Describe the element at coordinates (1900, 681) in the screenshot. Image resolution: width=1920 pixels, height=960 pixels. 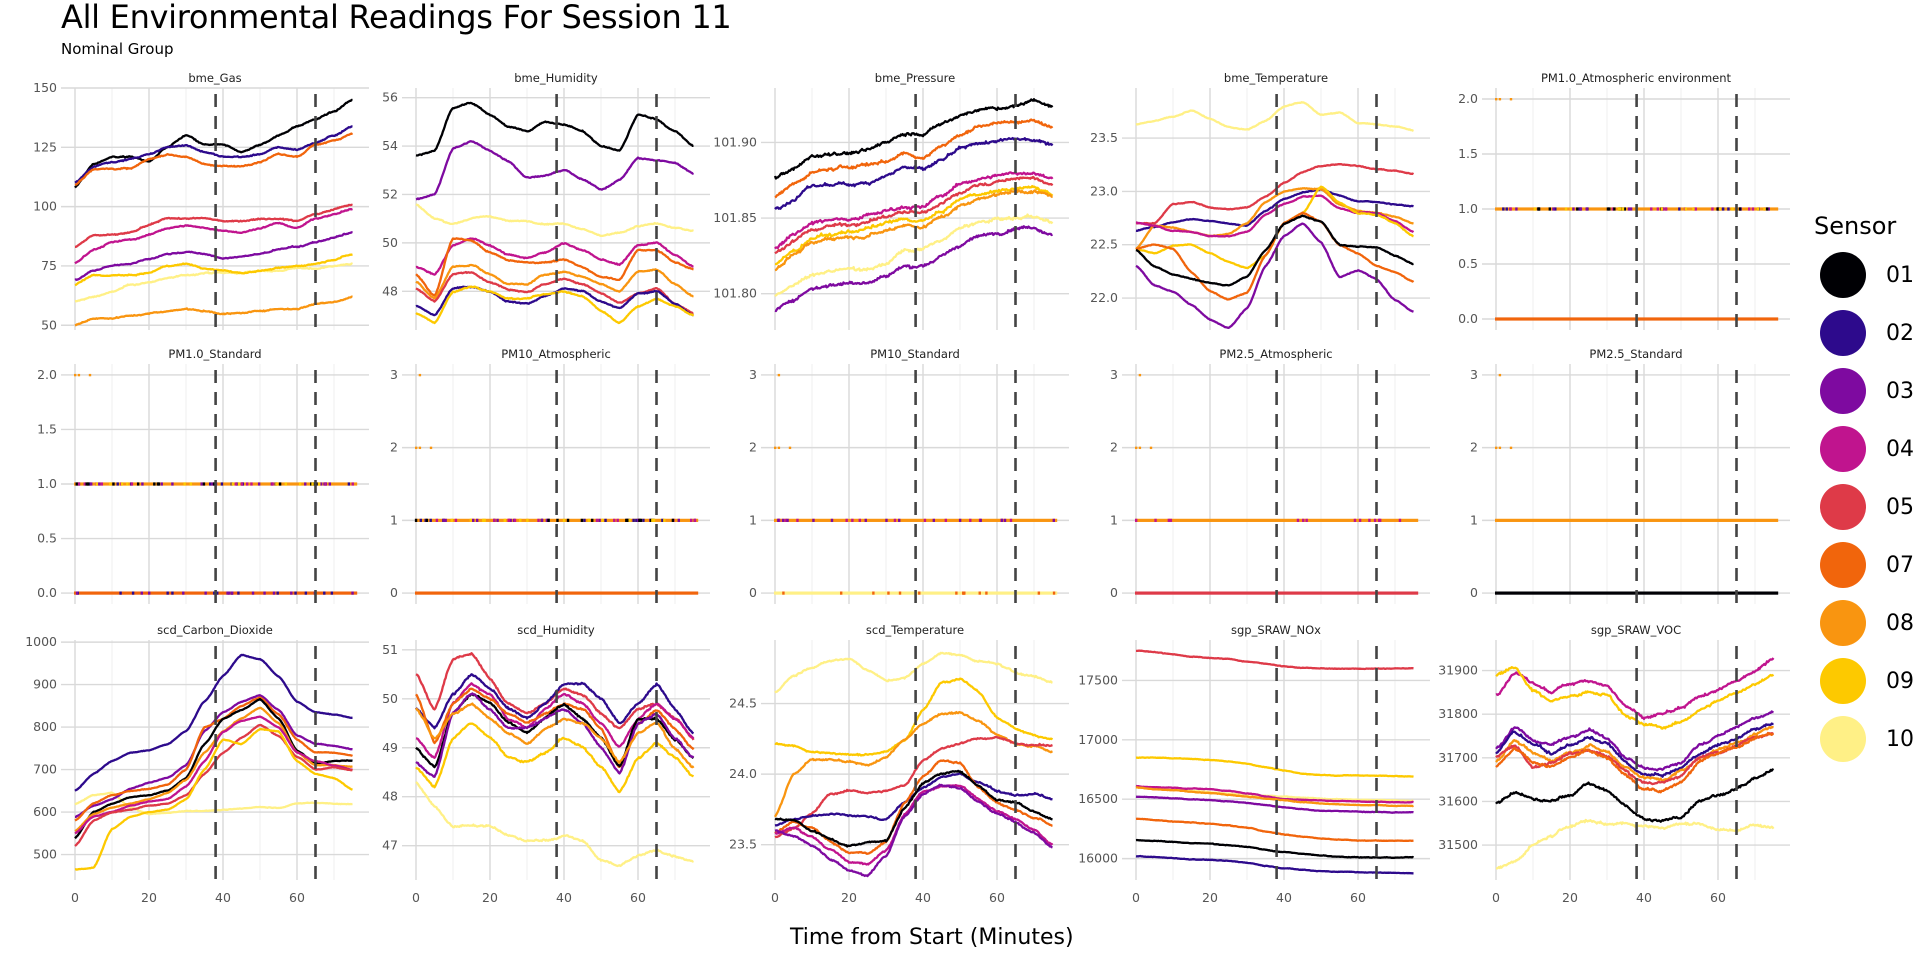
I see `legend-label: 09` at that location.